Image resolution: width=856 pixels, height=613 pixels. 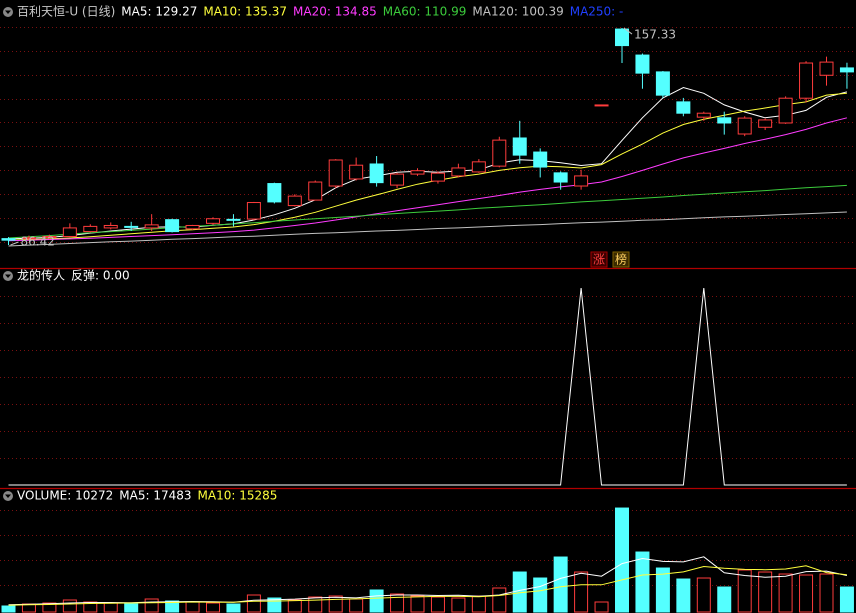 I want to click on ma-legend: MA20: 134.85, so click(x=335, y=12).